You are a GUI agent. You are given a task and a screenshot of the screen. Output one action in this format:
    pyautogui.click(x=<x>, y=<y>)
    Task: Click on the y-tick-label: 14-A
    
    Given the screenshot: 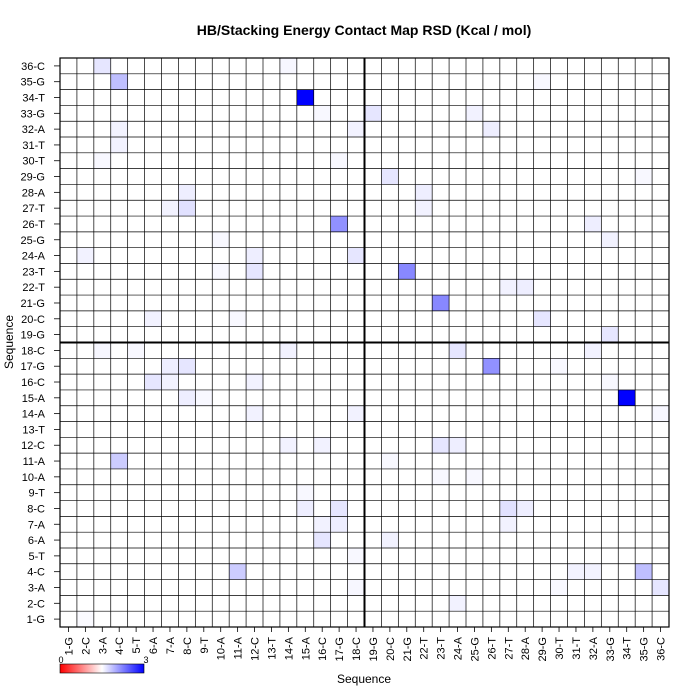 What is the action you would take?
    pyautogui.click(x=34, y=415)
    